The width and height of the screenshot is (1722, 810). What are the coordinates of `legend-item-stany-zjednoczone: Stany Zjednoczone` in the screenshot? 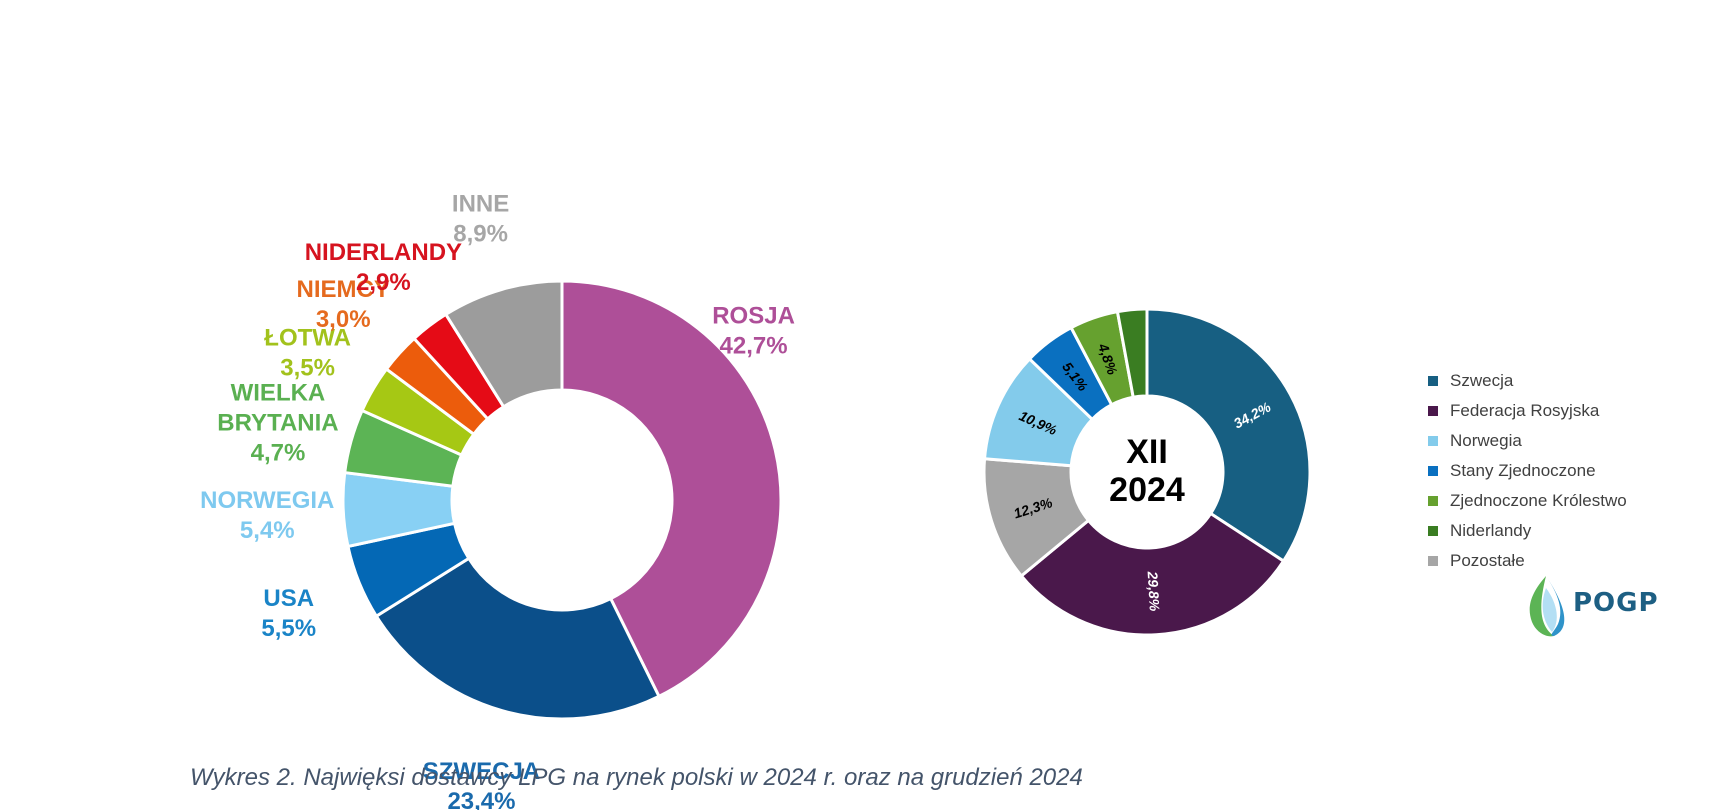 It's located at (1527, 471).